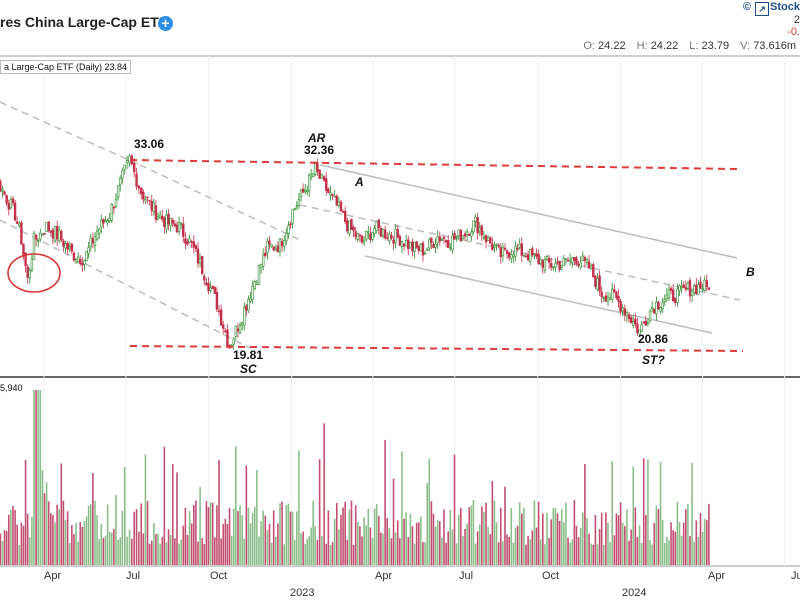 The height and width of the screenshot is (600, 800). What do you see at coordinates (319, 150) in the screenshot?
I see `annotation-ar-price: 32.36` at bounding box center [319, 150].